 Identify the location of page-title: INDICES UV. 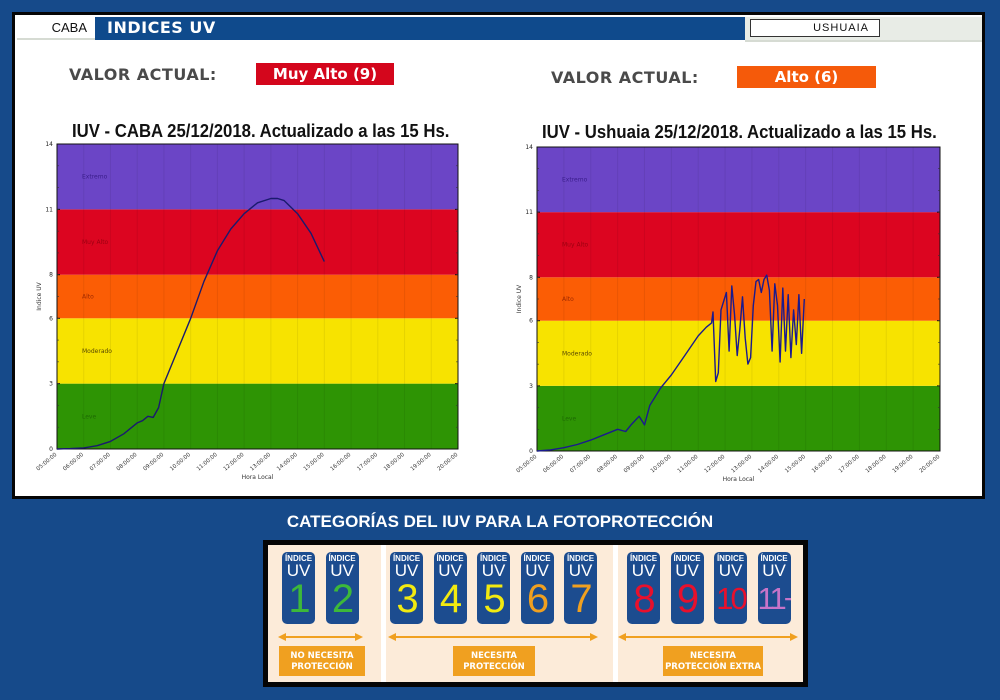
(420, 28).